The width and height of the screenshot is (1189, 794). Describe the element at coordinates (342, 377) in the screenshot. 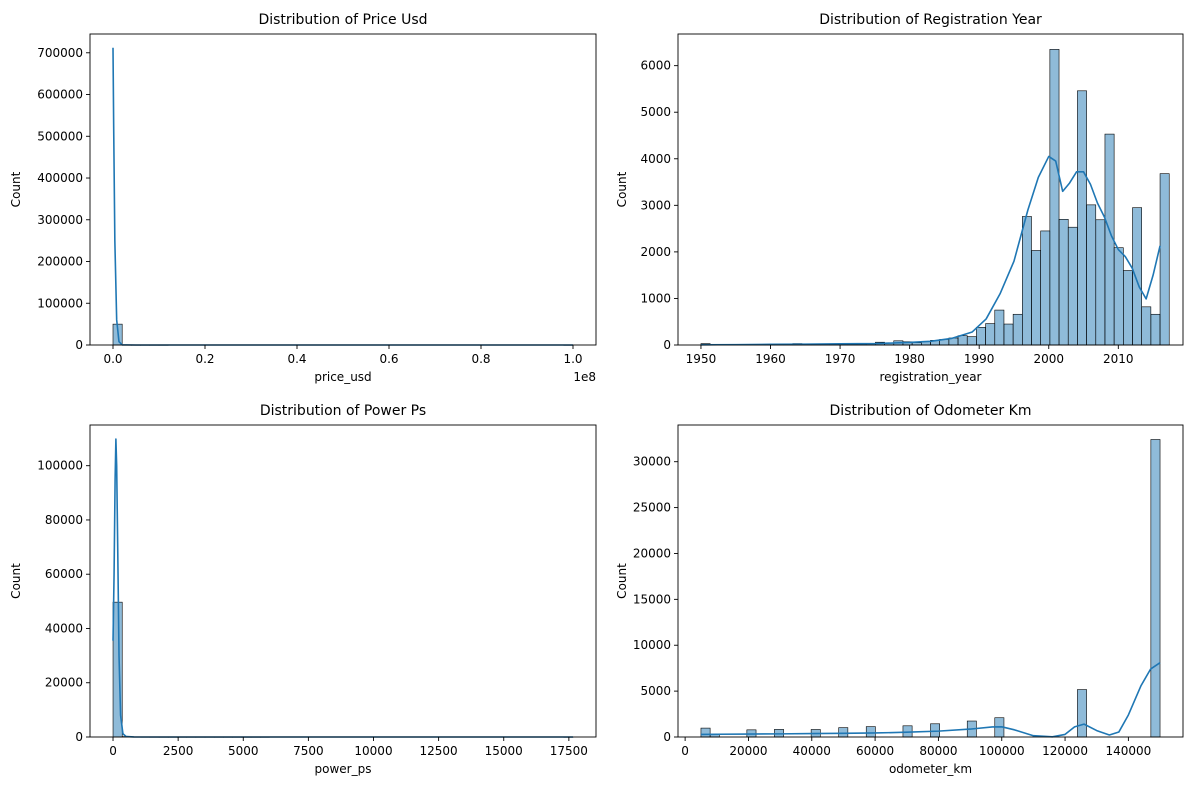

I see `x-axis-label: price_usd` at that location.